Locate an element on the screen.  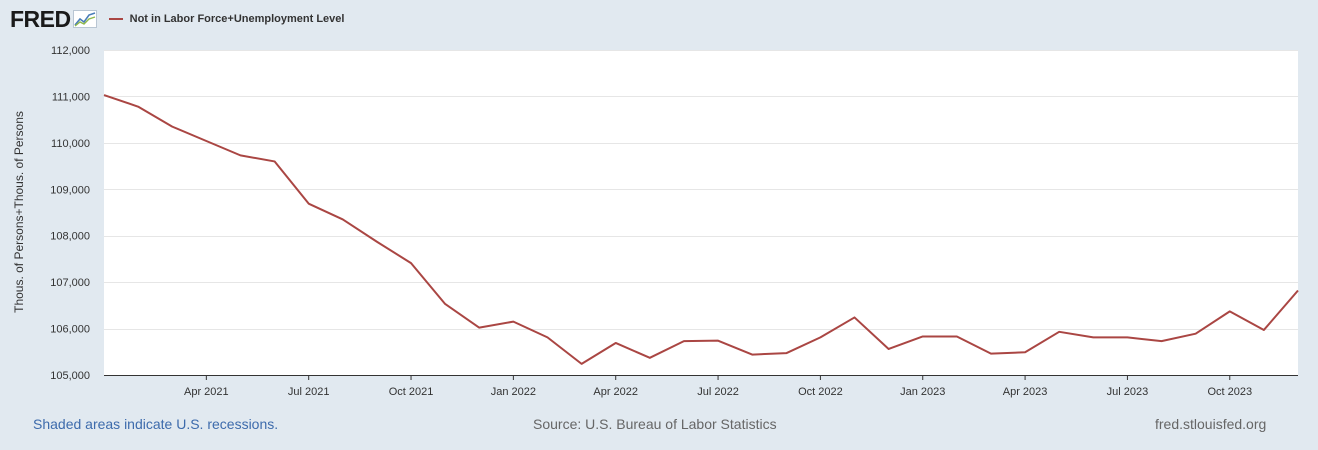
chart-line-icon is located at coordinates (84, 19).